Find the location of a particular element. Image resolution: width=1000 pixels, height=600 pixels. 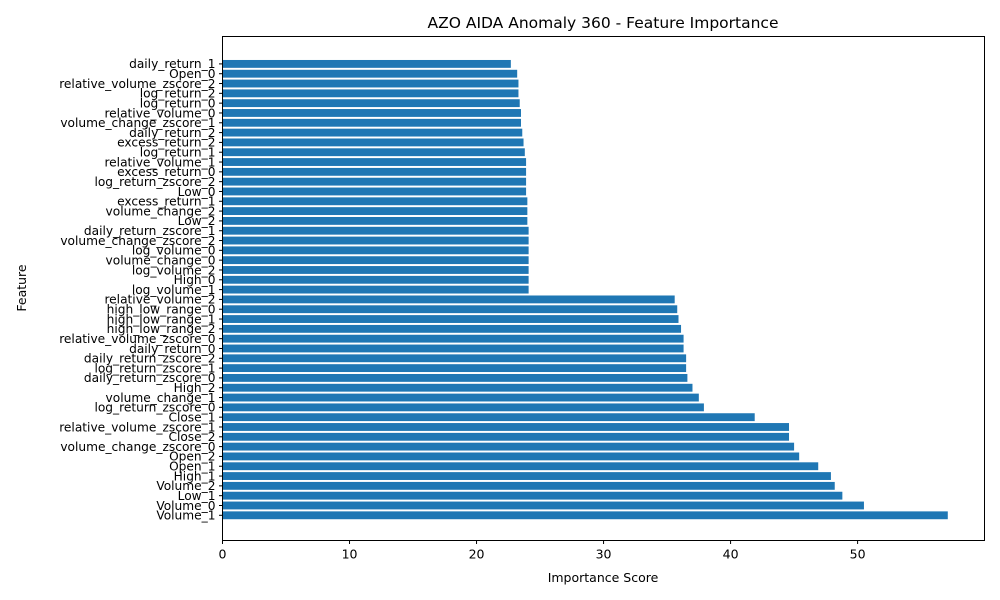

y-tick-label: relative_volume_1 is located at coordinates (159, 162).